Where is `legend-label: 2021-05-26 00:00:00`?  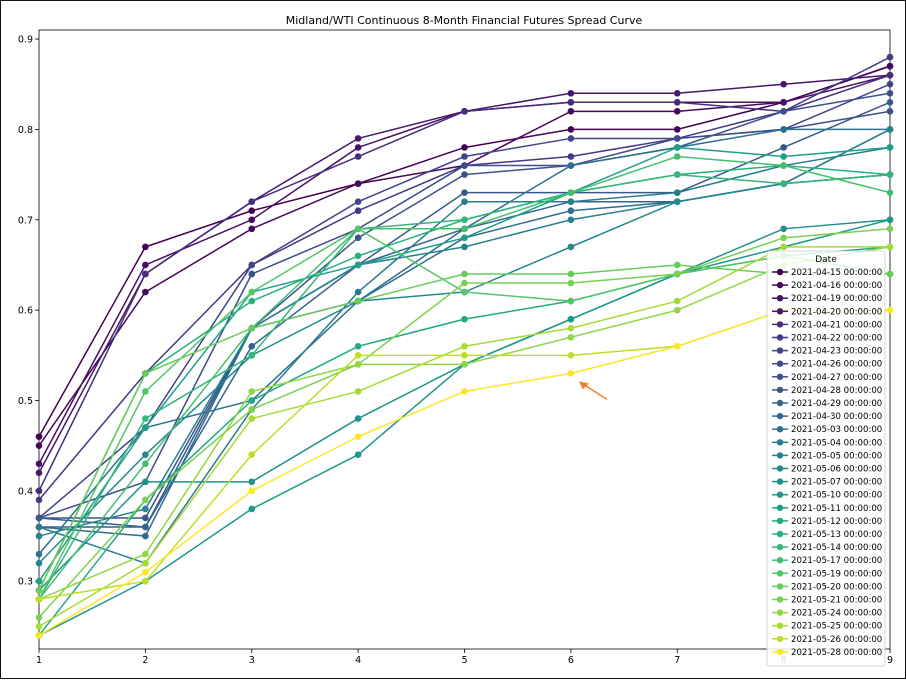
legend-label: 2021-05-26 00:00:00 is located at coordinates (836, 640).